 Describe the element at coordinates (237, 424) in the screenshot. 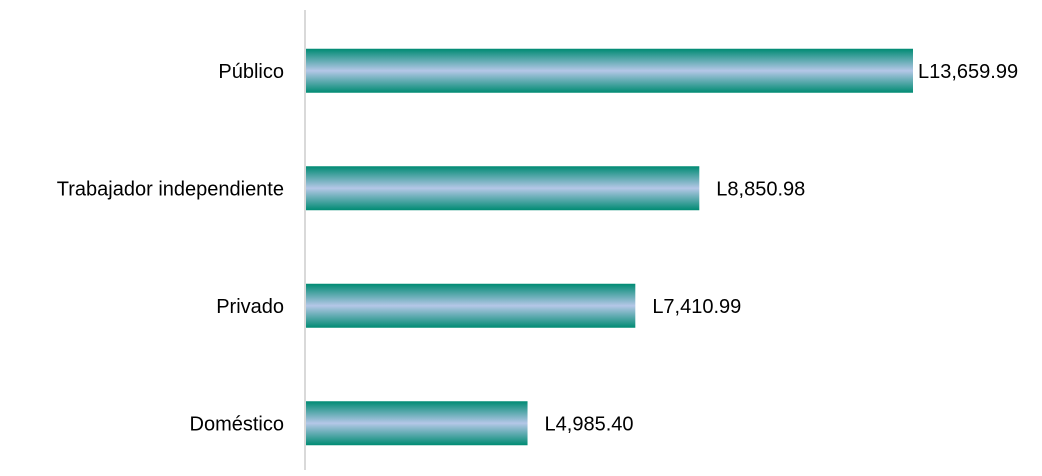

I see `category-label: Doméstico` at that location.